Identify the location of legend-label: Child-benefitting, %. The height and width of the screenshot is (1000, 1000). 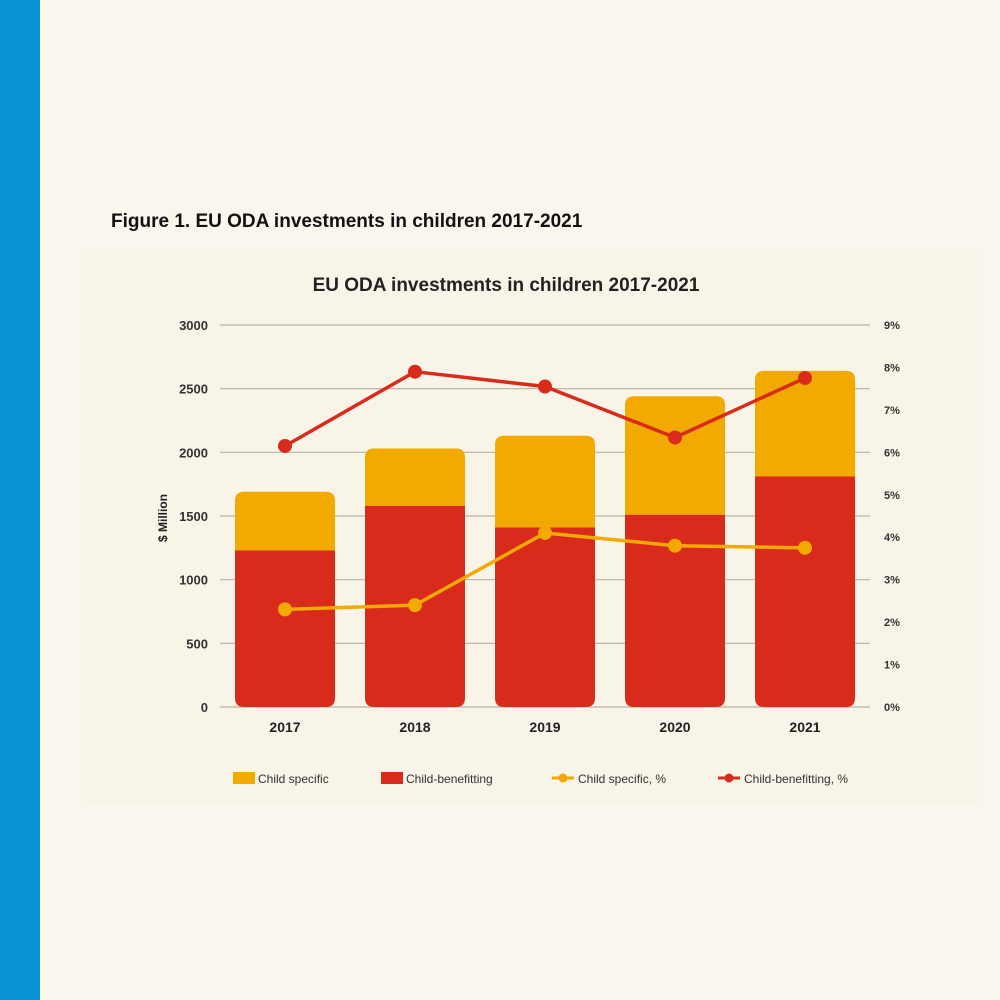
(796, 779).